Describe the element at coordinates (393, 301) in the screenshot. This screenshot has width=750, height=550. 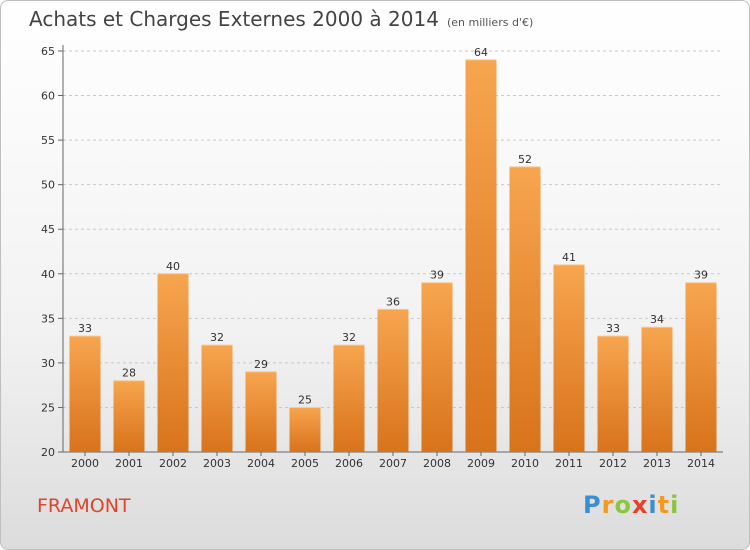
I see `data-label: 36` at that location.